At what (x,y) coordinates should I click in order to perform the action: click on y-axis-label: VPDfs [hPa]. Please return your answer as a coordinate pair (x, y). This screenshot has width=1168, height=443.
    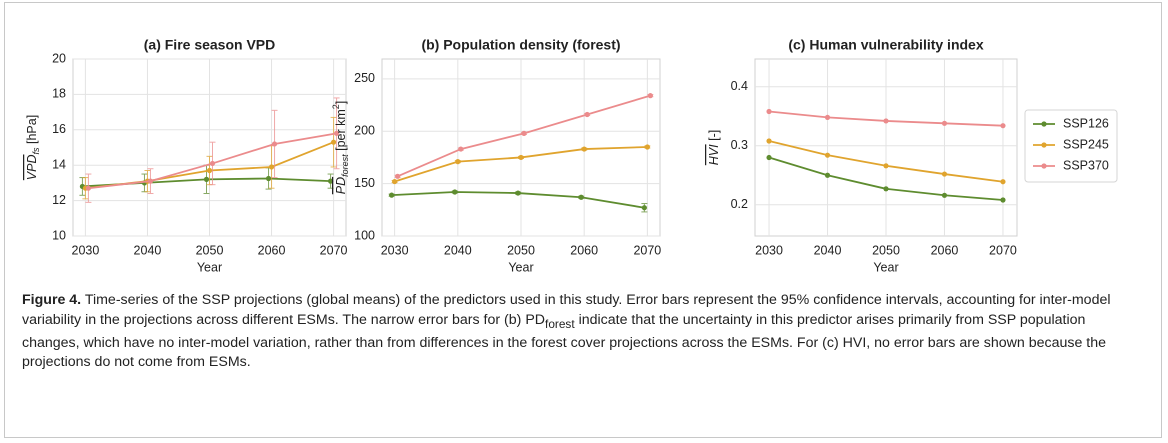
    Looking at the image, I should click on (33, 147).